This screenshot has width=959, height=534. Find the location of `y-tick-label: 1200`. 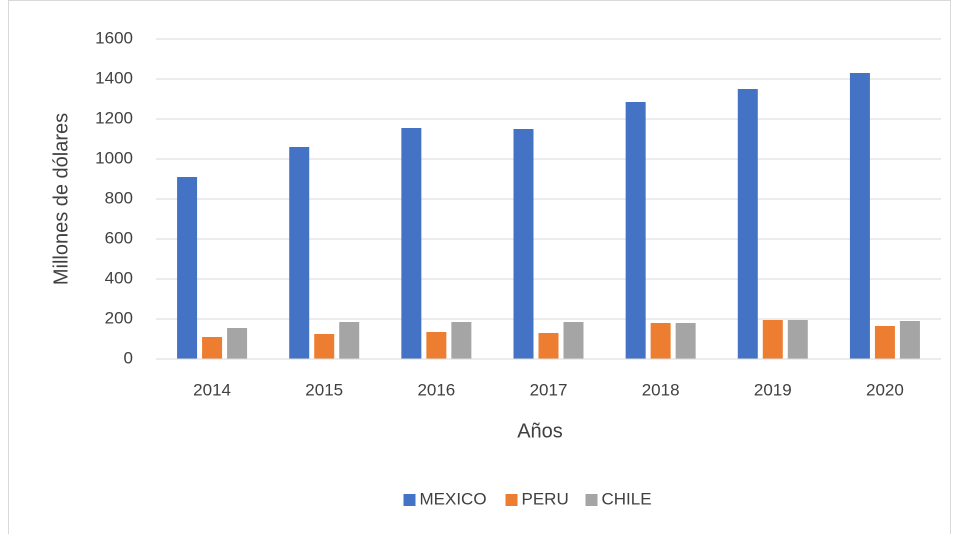

y-tick-label: 1200 is located at coordinates (114, 117).